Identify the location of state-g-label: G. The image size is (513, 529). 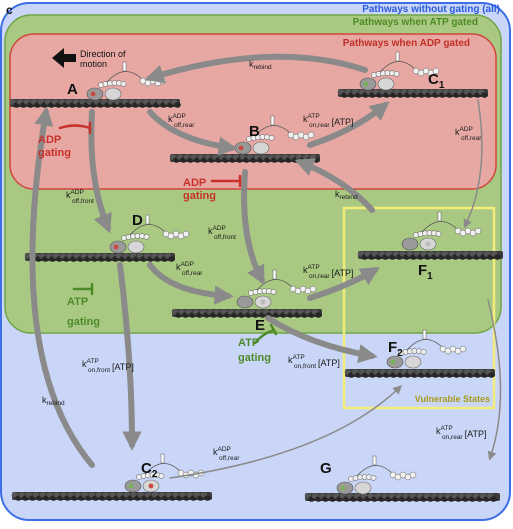
(326, 468).